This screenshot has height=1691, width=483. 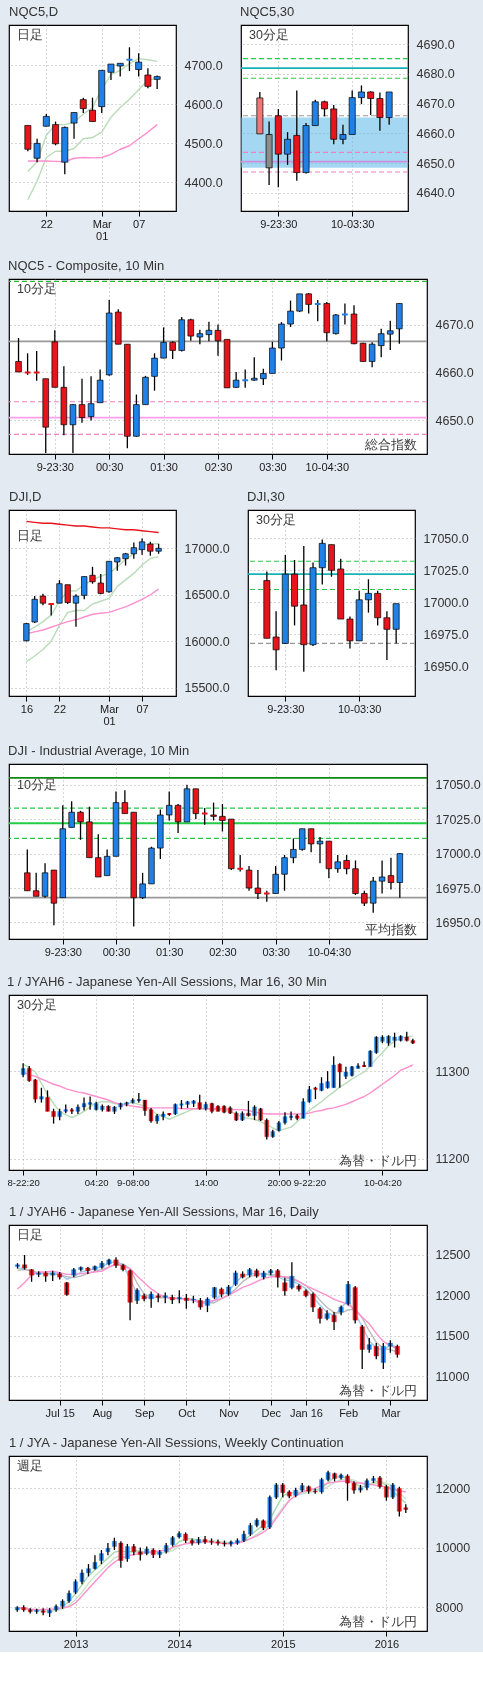 I want to click on y-tick-label: 17000.0, so click(x=458, y=854).